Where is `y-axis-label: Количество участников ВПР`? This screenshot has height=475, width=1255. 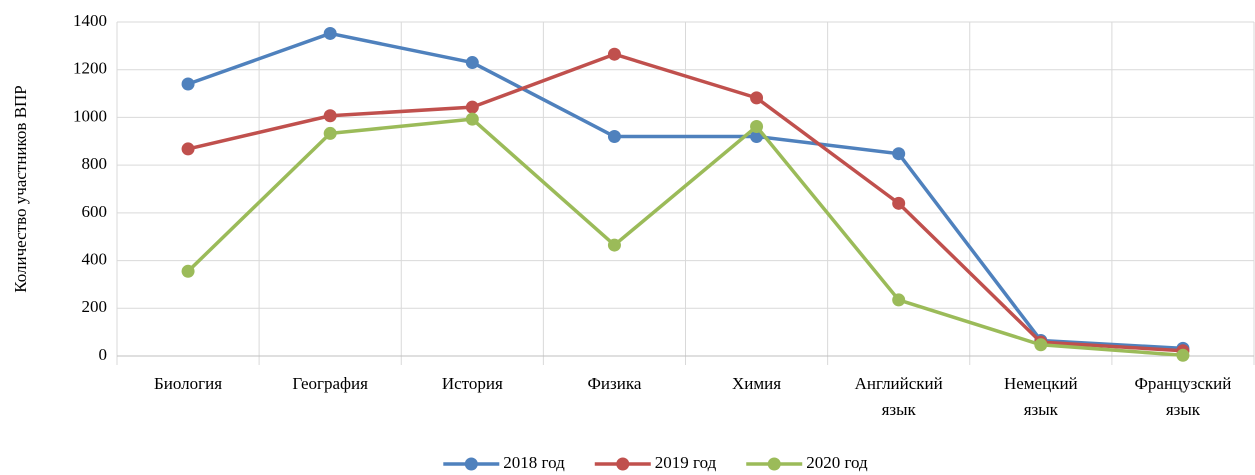 y-axis-label: Количество участников ВПР is located at coordinates (20, 189).